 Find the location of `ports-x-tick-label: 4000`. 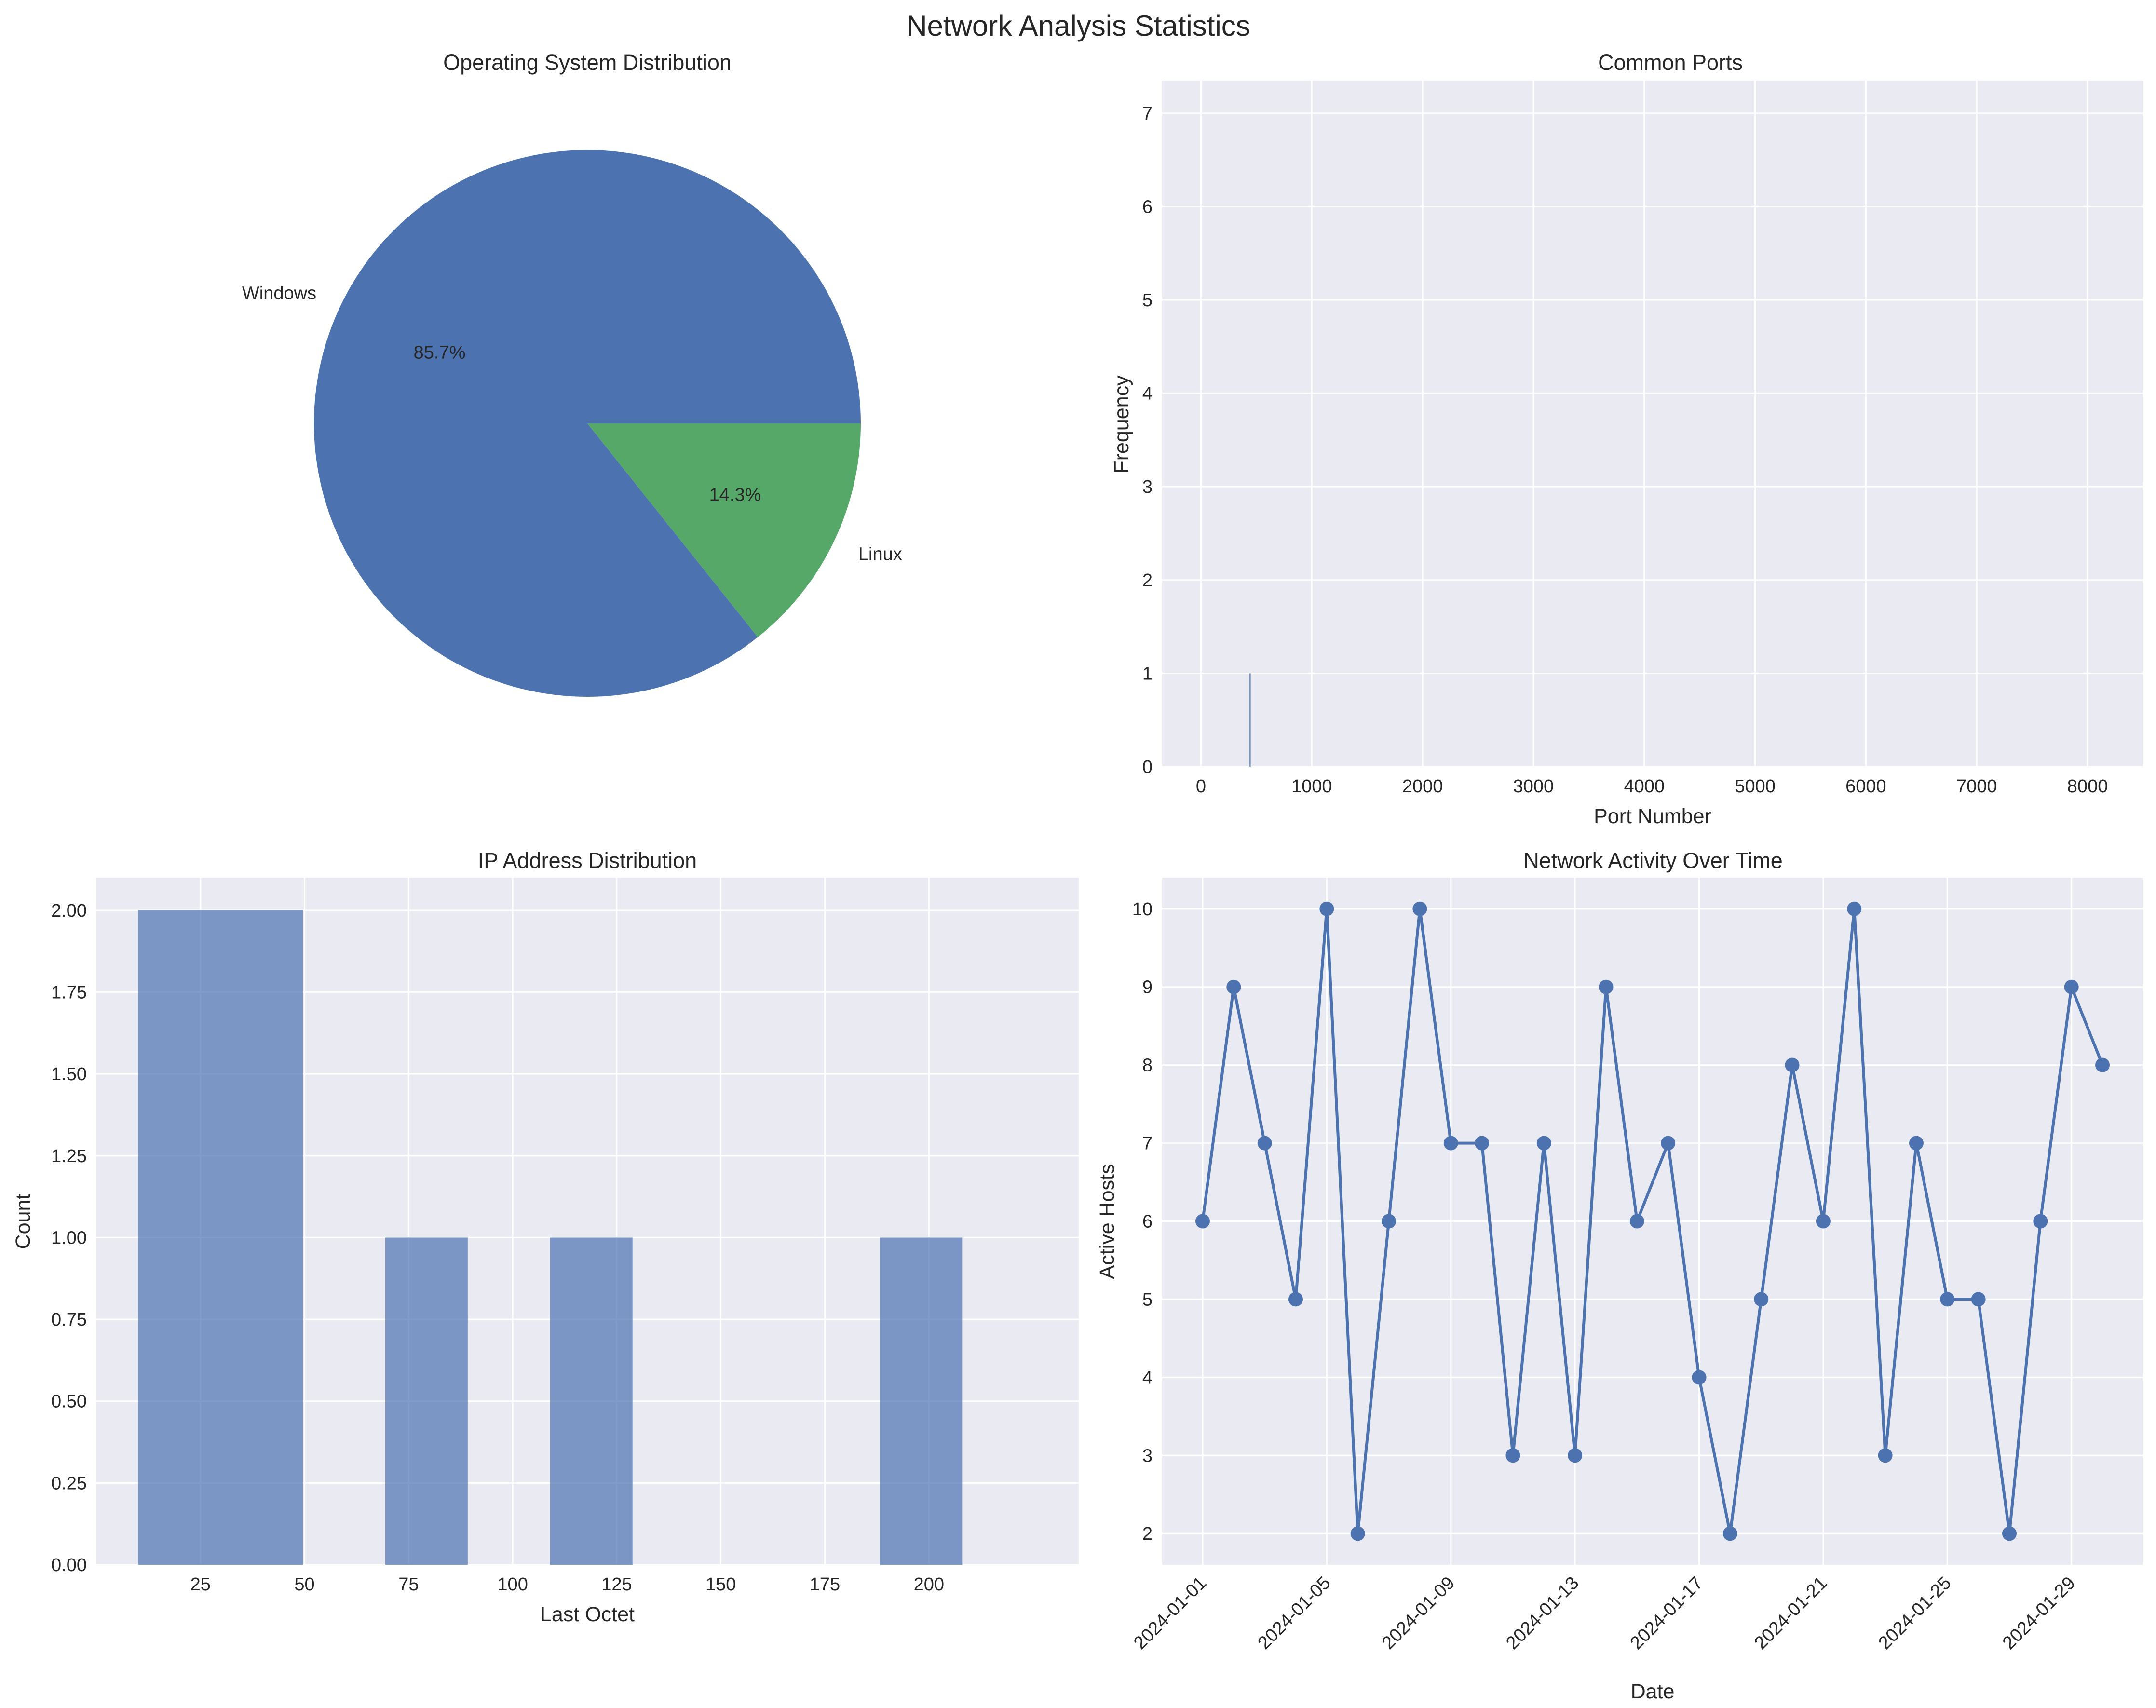

ports-x-tick-label: 4000 is located at coordinates (1645, 786).